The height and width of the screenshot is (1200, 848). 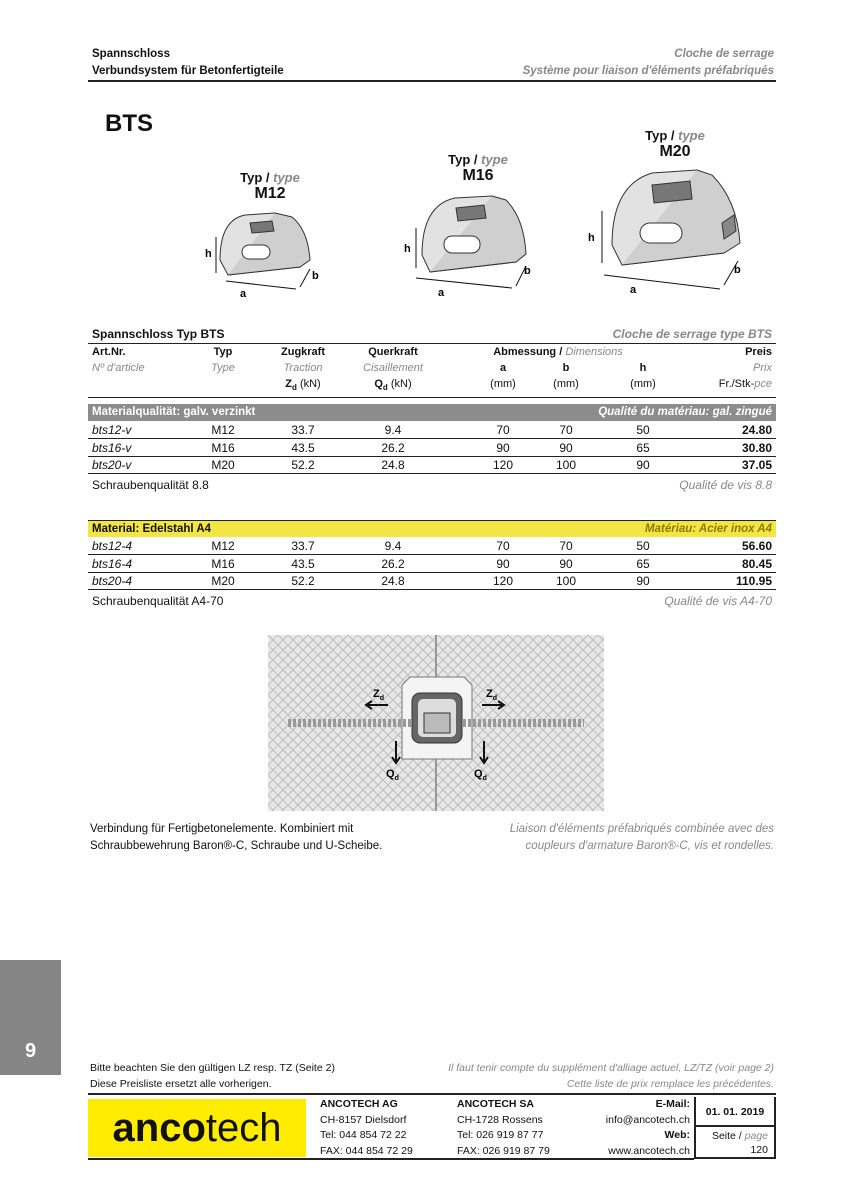 What do you see at coordinates (739, 1143) in the screenshot?
I see `page-number: Seite / page 120` at bounding box center [739, 1143].